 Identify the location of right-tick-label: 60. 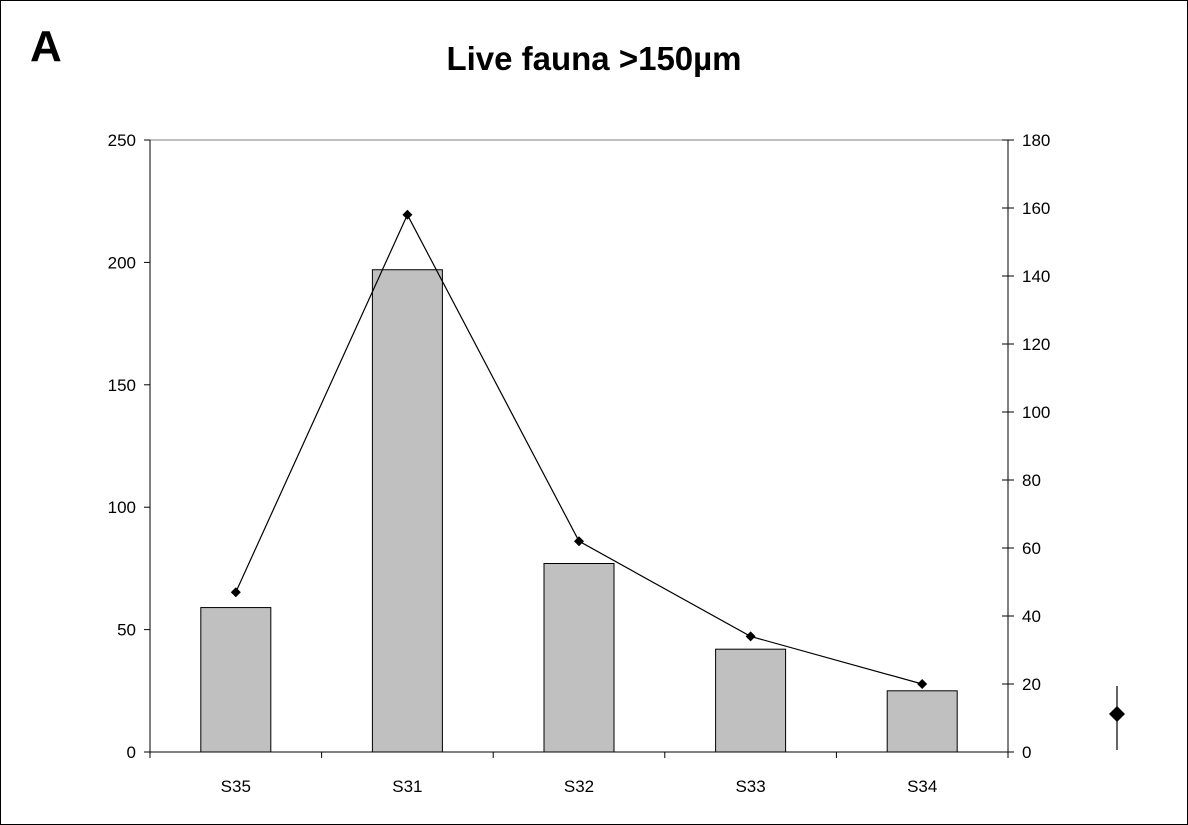
(1031, 548).